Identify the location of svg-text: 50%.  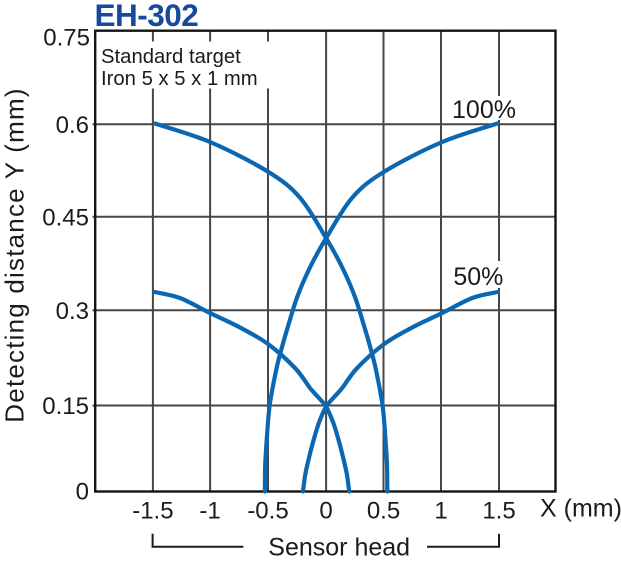
(478, 277).